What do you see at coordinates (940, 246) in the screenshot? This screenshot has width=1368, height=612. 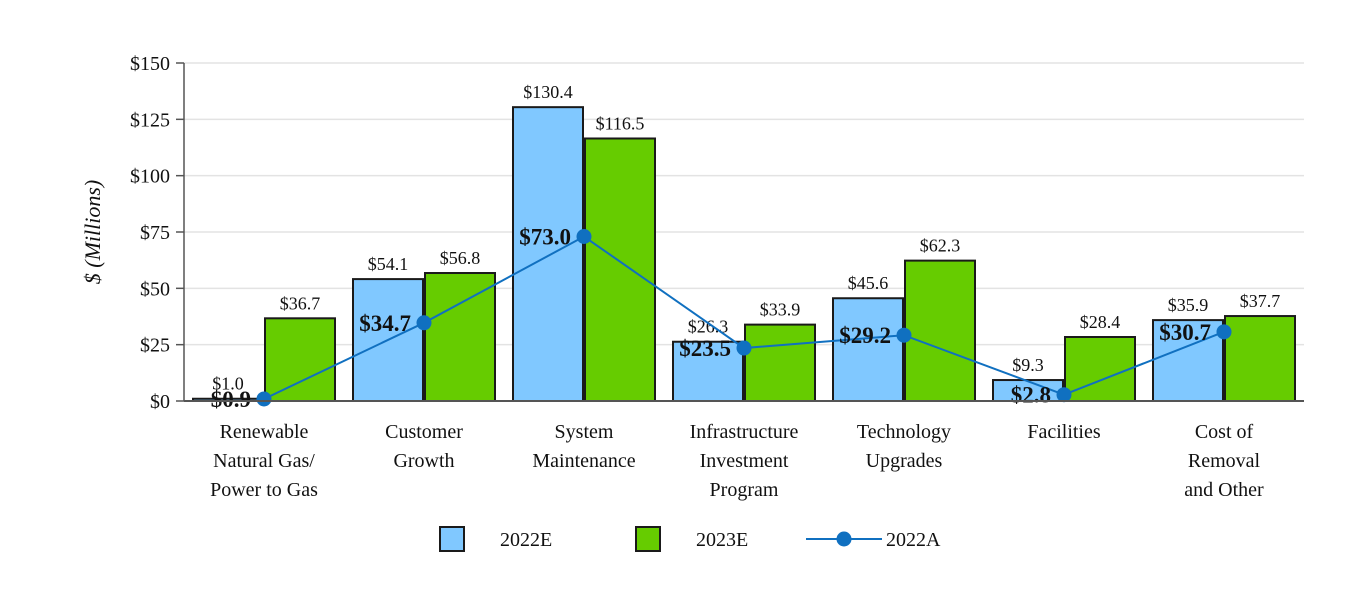 I see `bar-label: $62.3` at bounding box center [940, 246].